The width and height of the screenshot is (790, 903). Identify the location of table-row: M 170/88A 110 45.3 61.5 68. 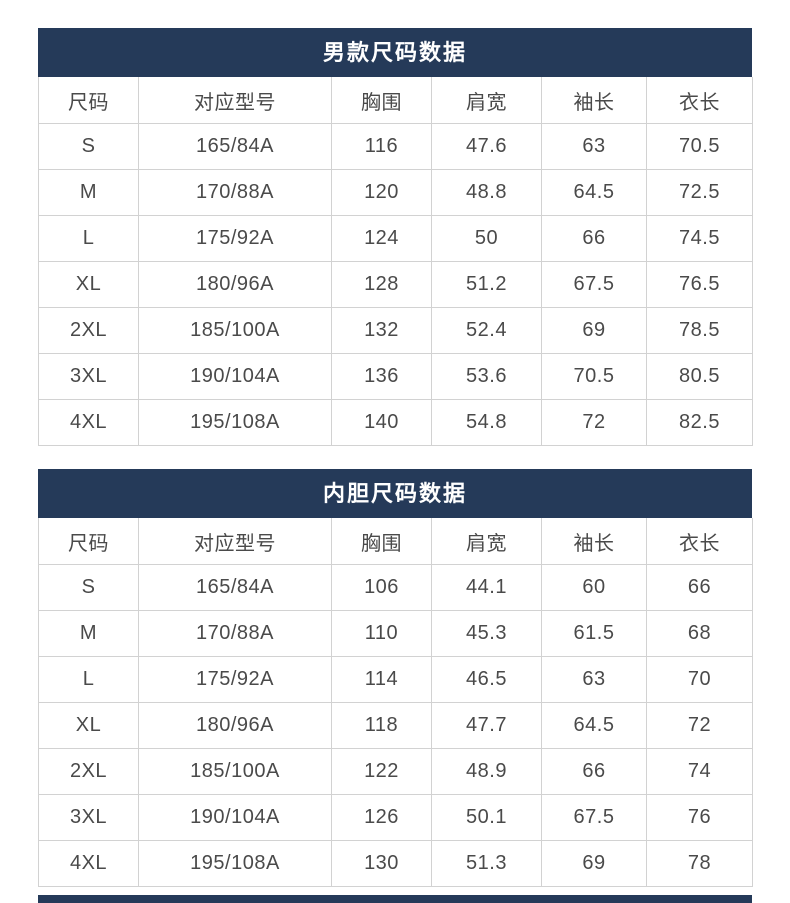
(395, 633).